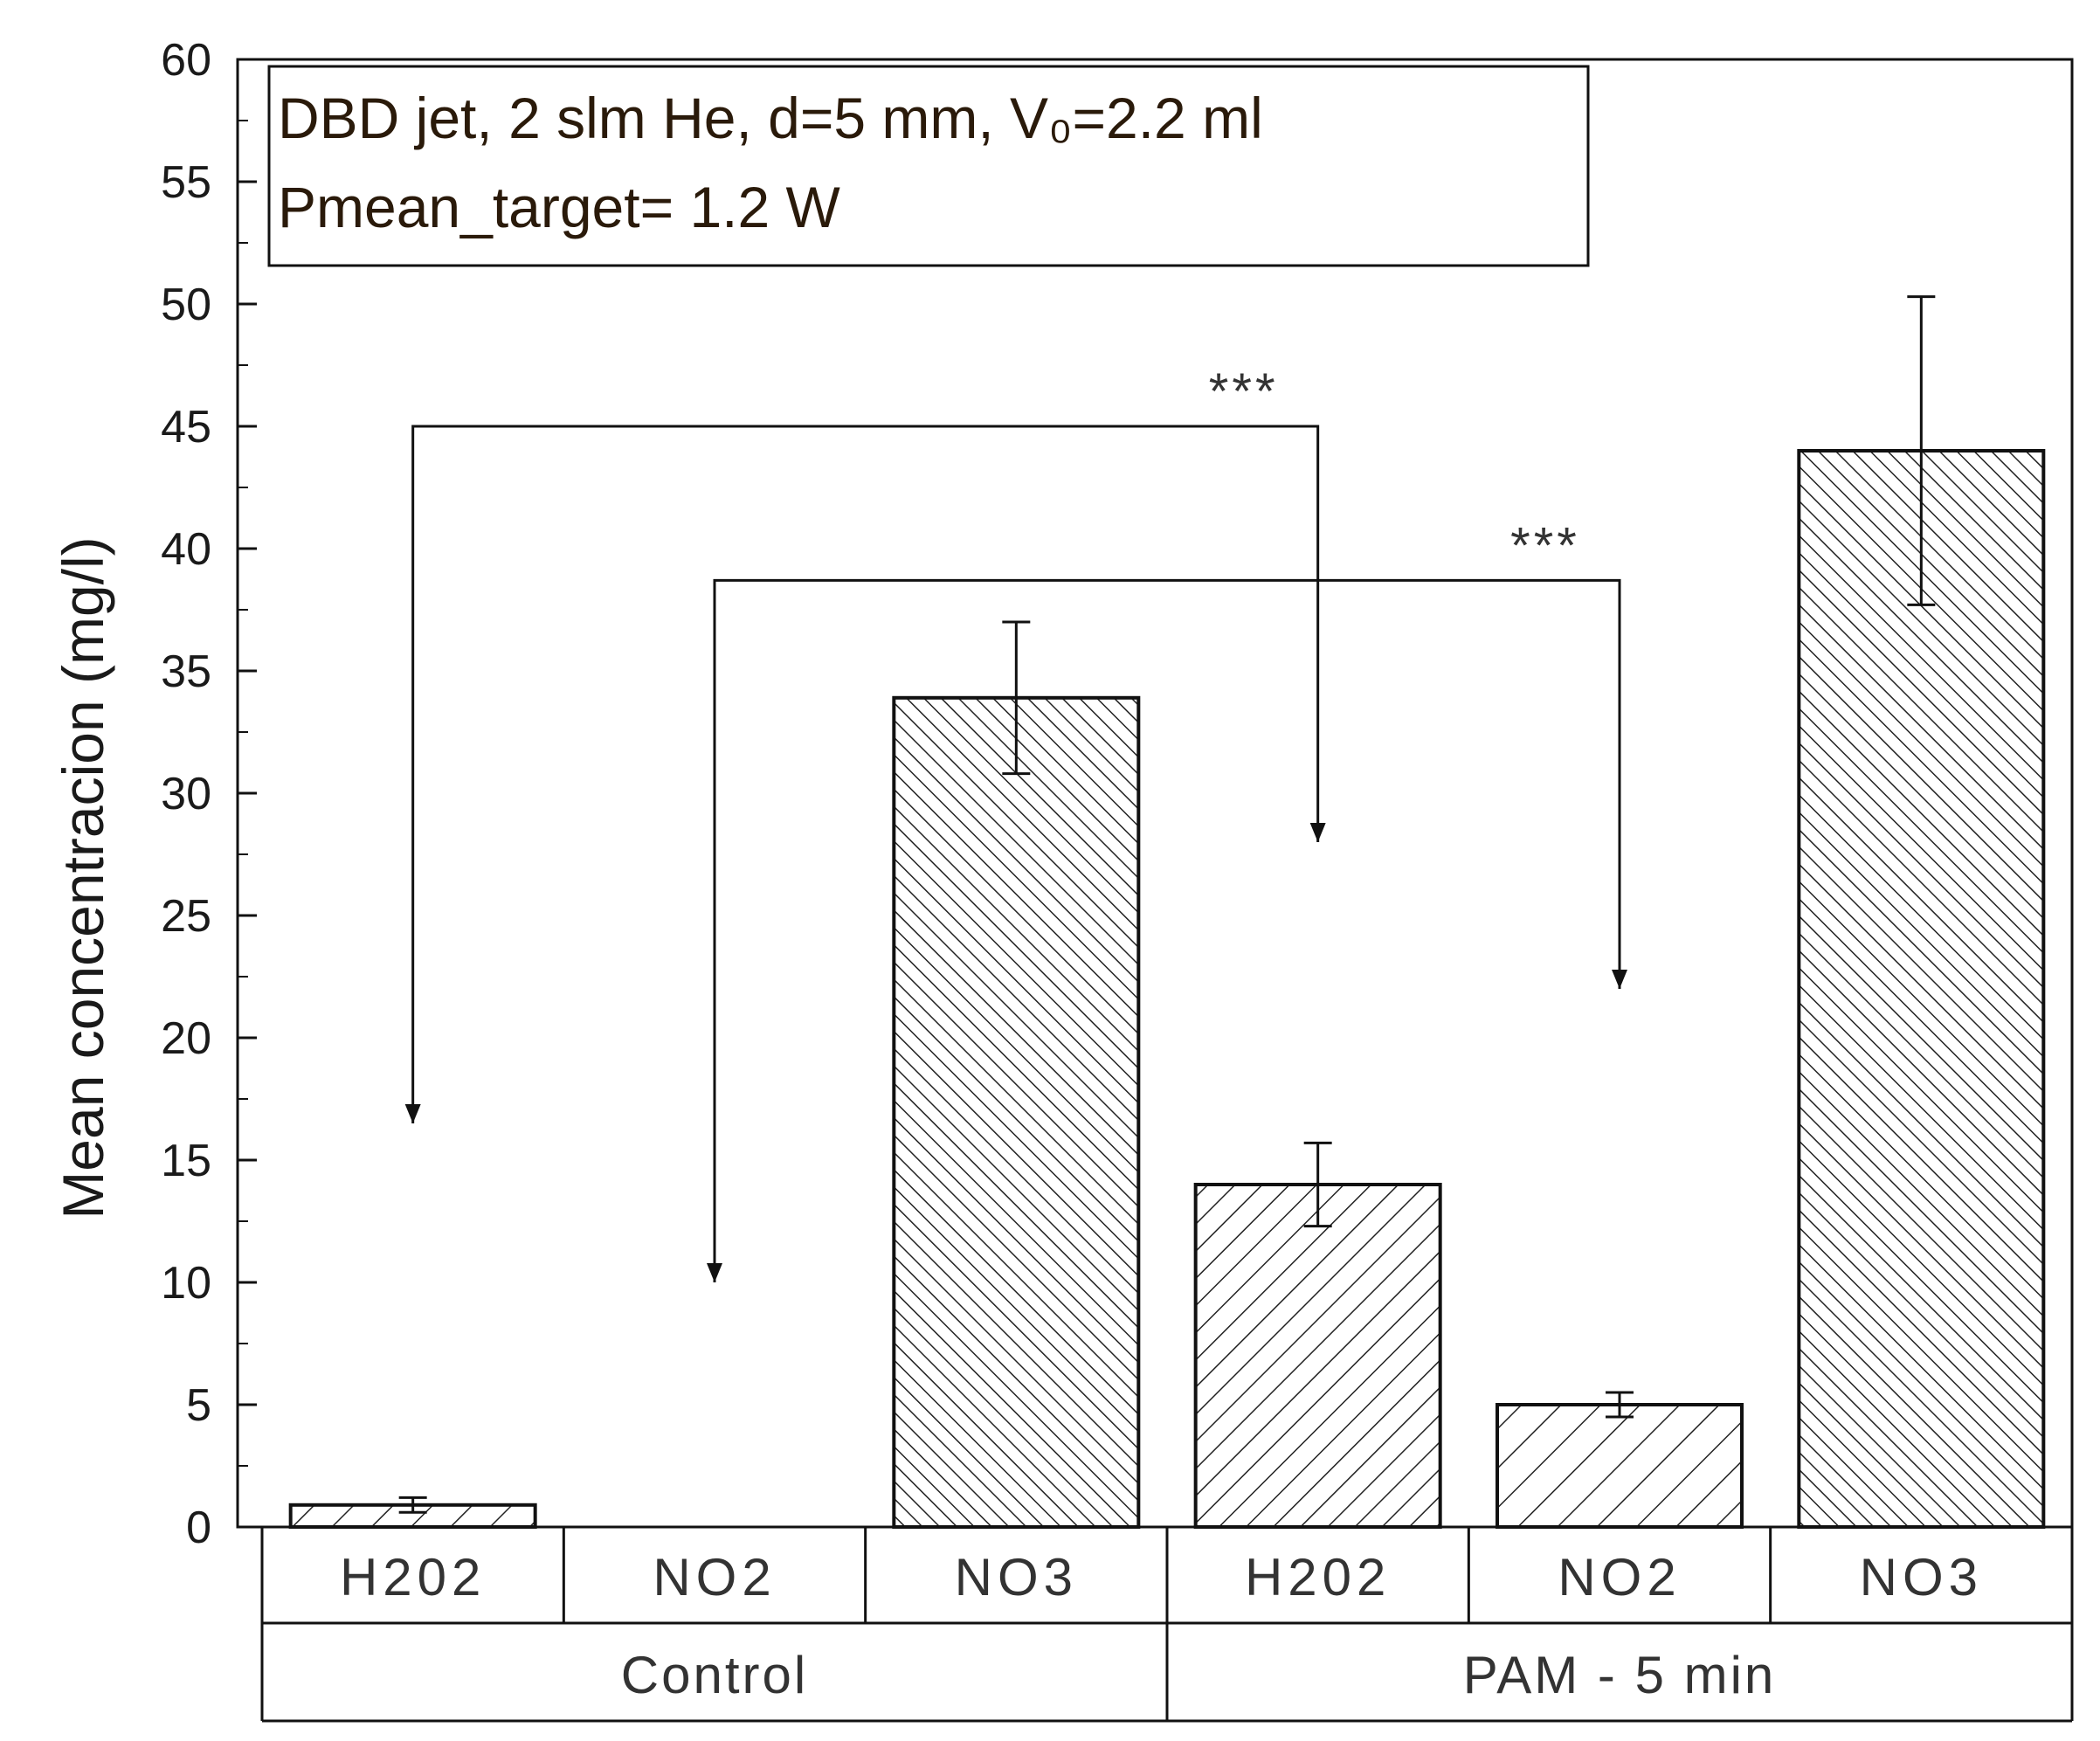 This screenshot has width=2100, height=1741. I want to click on category-table: H202 NO2 NO3 H202 NO2 NO3 Control PAM - 5 min, so click(1167, 1625).